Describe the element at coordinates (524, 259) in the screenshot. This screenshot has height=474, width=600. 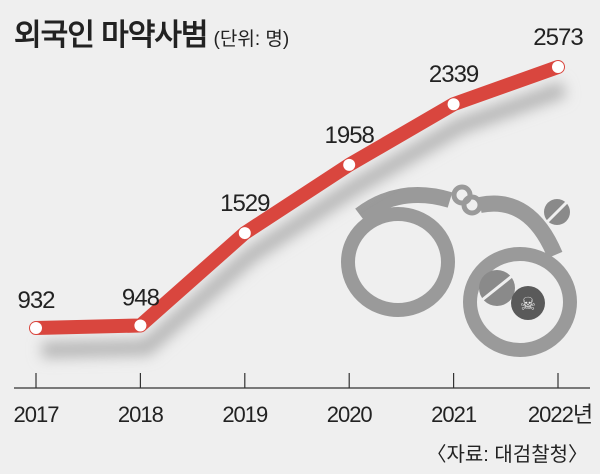
I see `pills-illustration: ☠` at that location.